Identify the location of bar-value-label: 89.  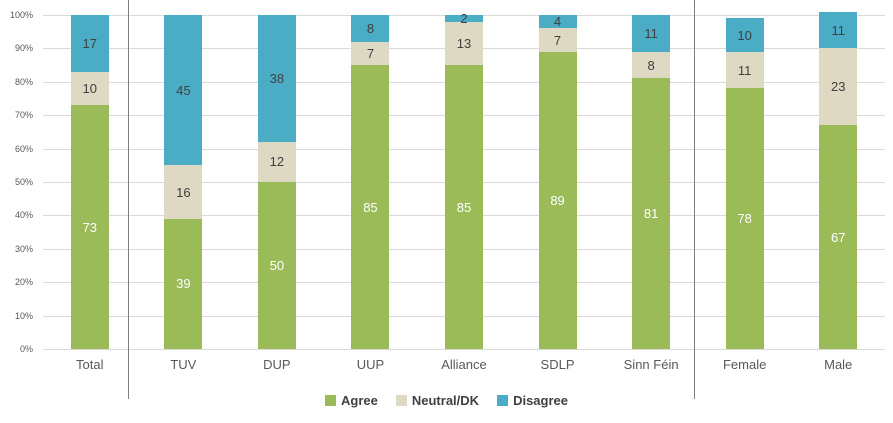
(557, 200).